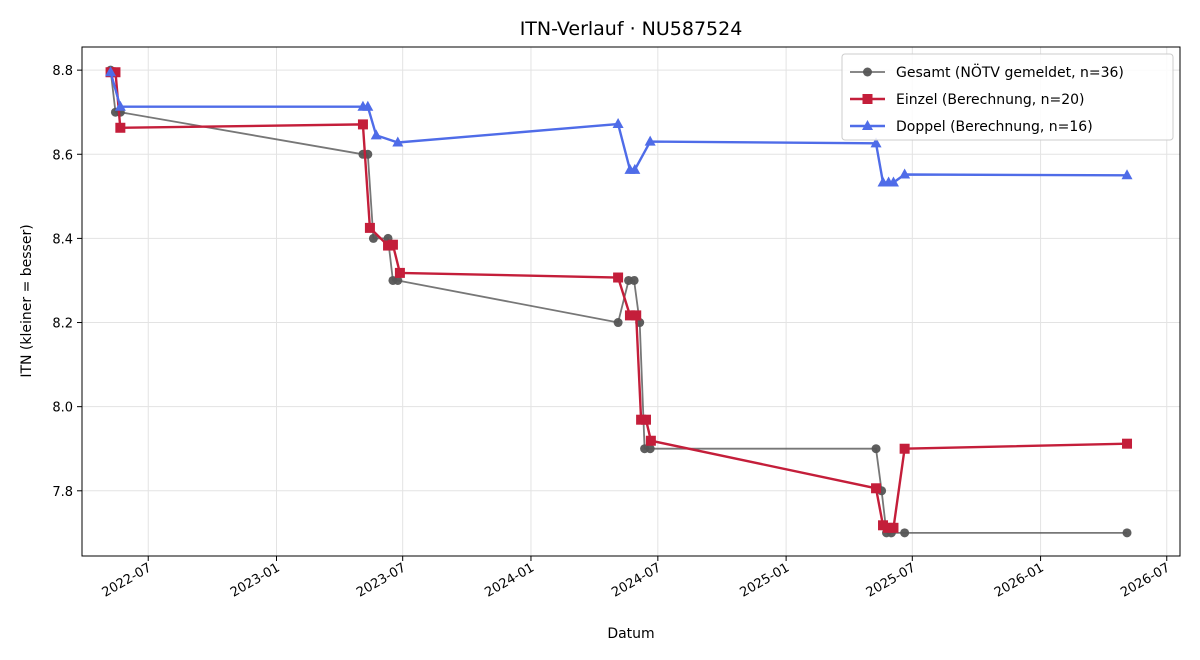 Image resolution: width=1200 pixels, height=660 pixels. What do you see at coordinates (62, 155) in the screenshot?
I see `y-tick-label: 8.6` at bounding box center [62, 155].